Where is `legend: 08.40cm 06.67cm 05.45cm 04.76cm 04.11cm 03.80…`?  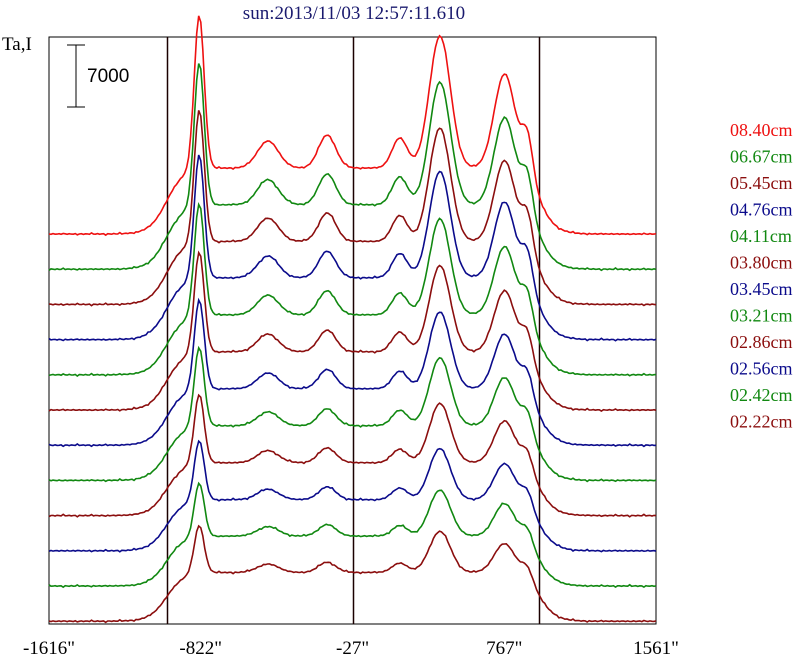
legend: 08.40cm 06.67cm 05.45cm 04.76cm 04.11cm 03.80… is located at coordinates (761, 276).